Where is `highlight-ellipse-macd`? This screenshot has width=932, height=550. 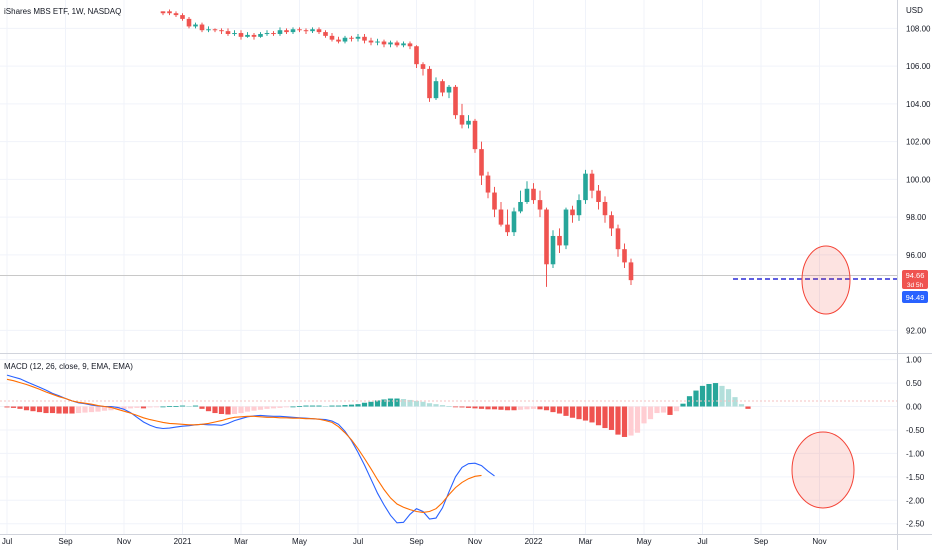 highlight-ellipse-macd is located at coordinates (823, 470).